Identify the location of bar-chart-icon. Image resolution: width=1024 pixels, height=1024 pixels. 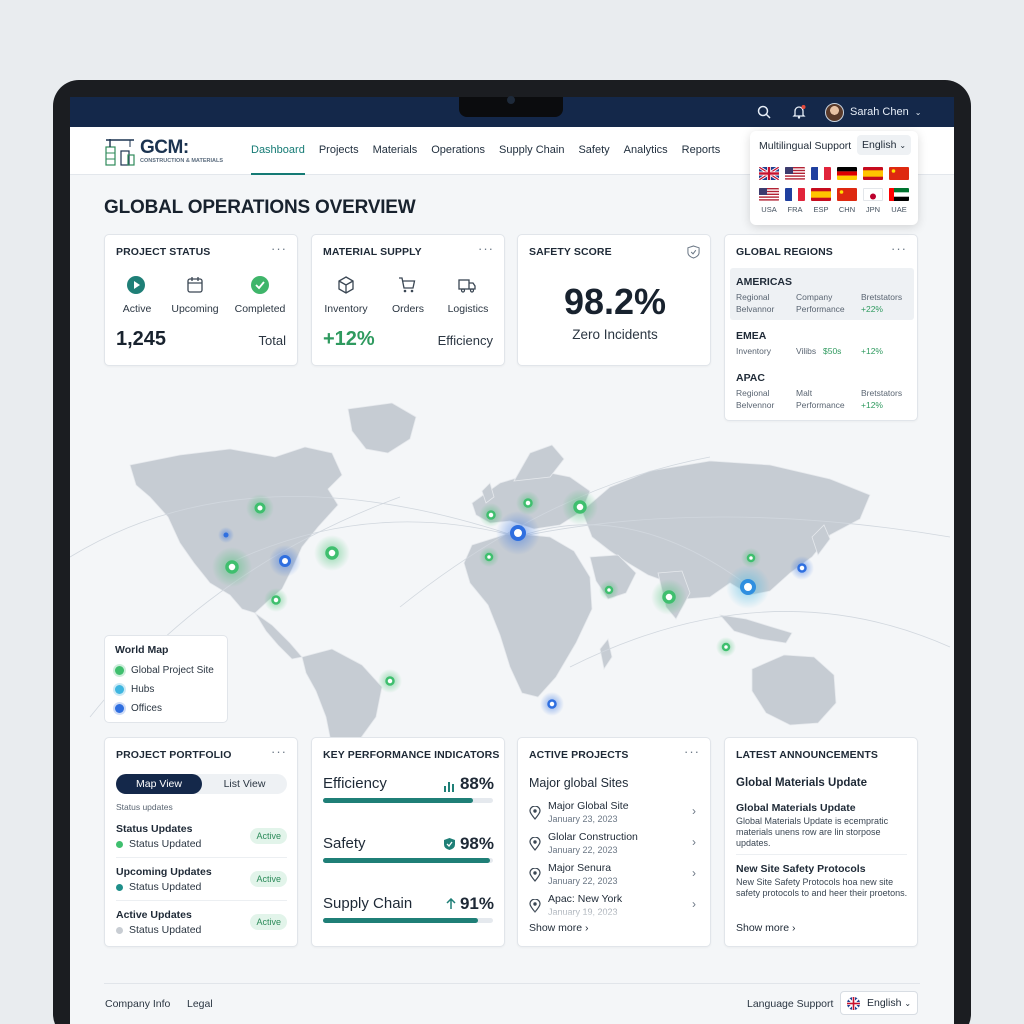
(449, 787).